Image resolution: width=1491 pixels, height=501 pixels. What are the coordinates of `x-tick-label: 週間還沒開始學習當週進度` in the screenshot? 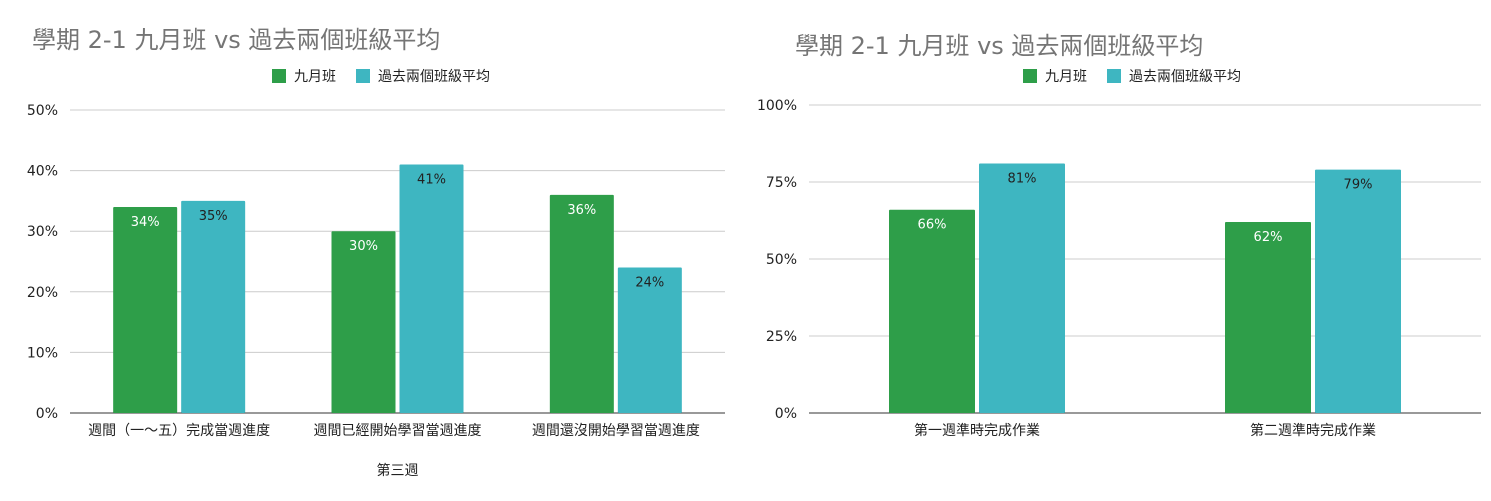 It's located at (616, 430).